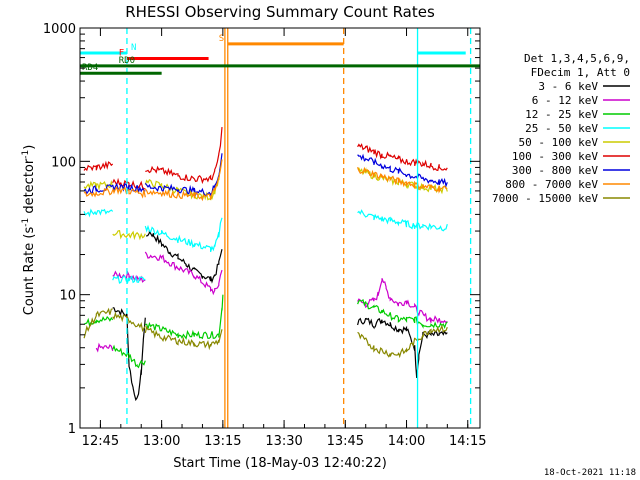 The width and height of the screenshot is (640, 480). What do you see at coordinates (590, 473) in the screenshot?
I see `footer-date: 18-Oct-2021 11:18` at bounding box center [590, 473].